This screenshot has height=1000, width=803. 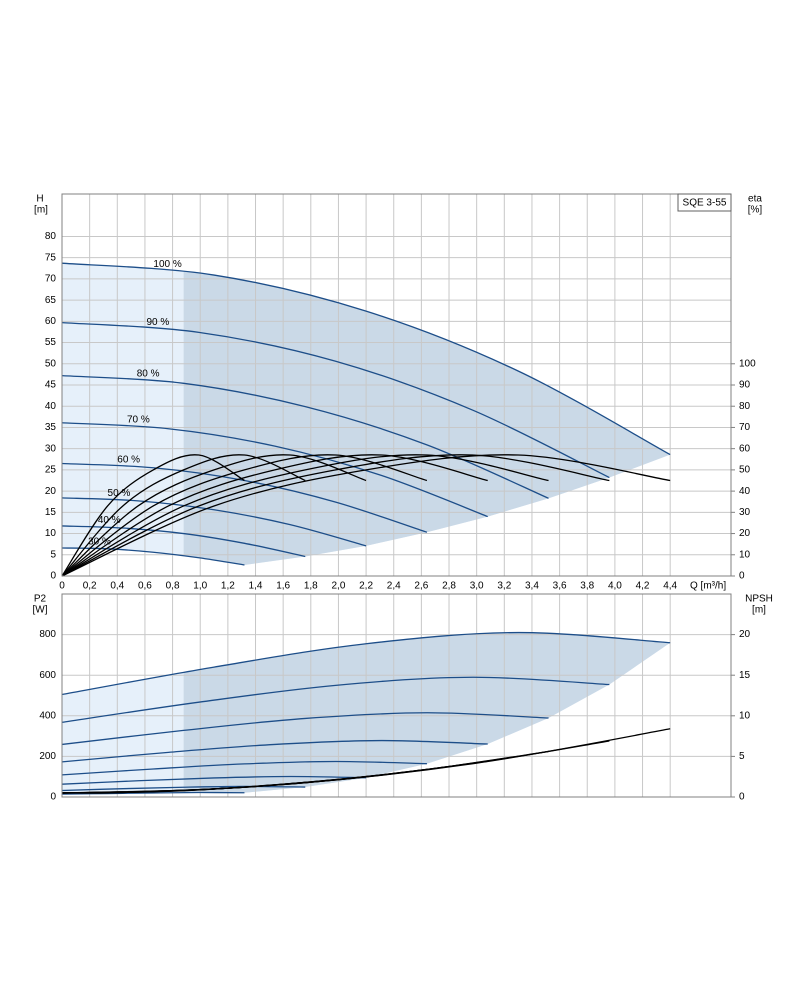 What do you see at coordinates (477, 586) in the screenshot?
I see `x-tick-label: 3,0` at bounding box center [477, 586].